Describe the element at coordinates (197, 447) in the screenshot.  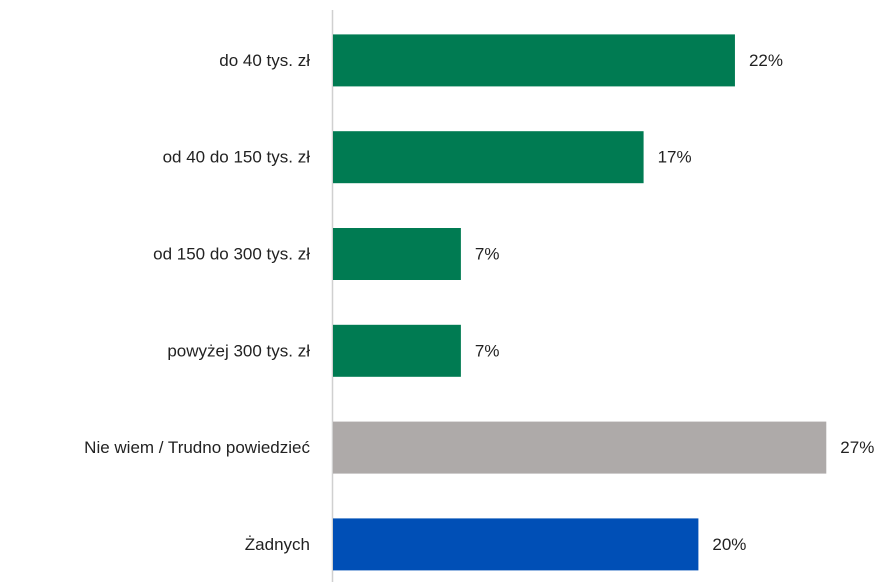
I see `category-label: Nie wiem / Trudno powiedzieć` at that location.